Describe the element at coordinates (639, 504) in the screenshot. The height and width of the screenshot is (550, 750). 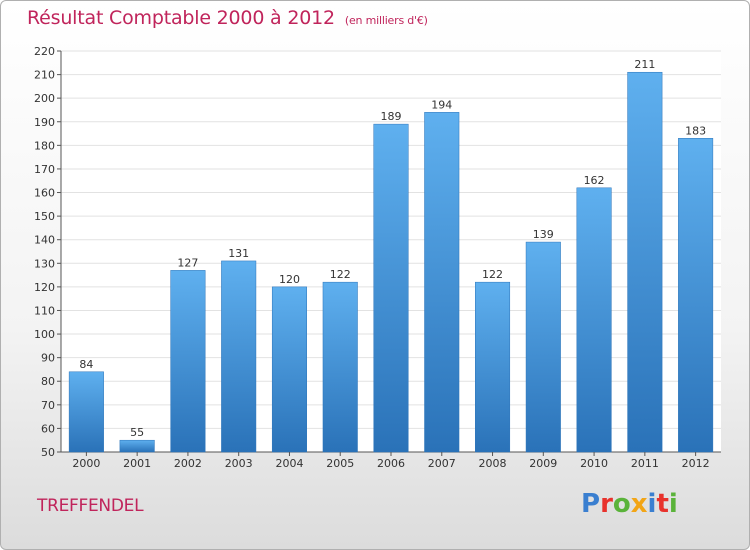
I see `logo-letter: x` at that location.